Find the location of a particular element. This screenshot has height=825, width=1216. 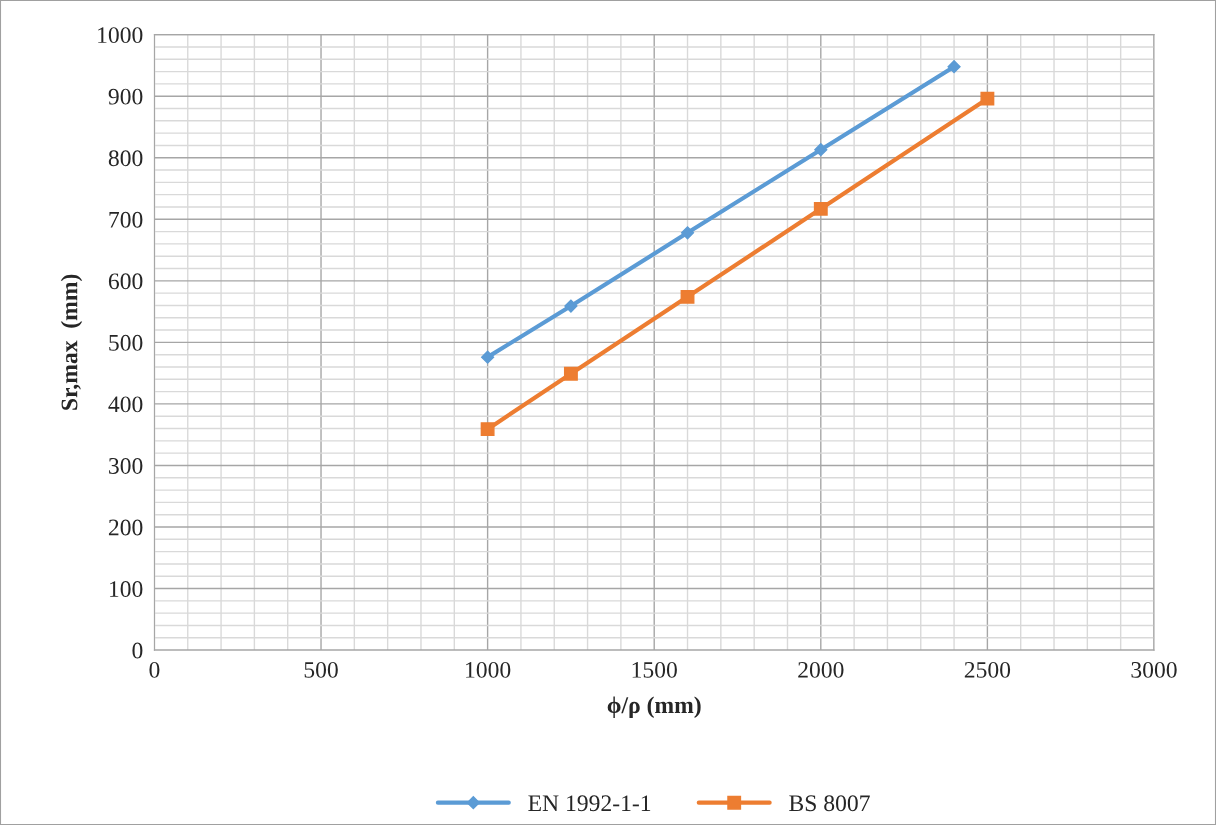

x-tick-label: 2000 is located at coordinates (821, 669).